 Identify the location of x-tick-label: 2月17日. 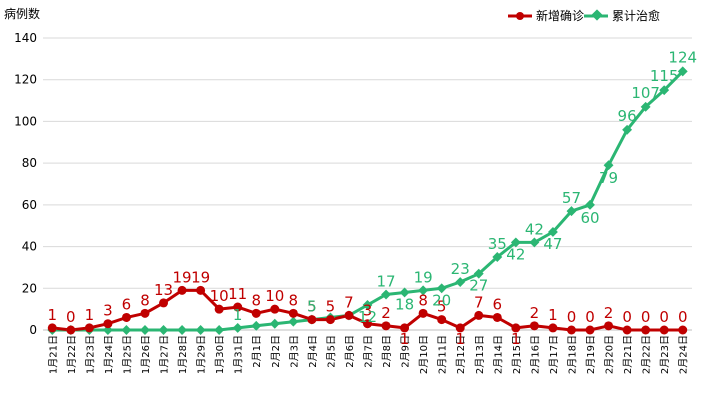
(554, 354).